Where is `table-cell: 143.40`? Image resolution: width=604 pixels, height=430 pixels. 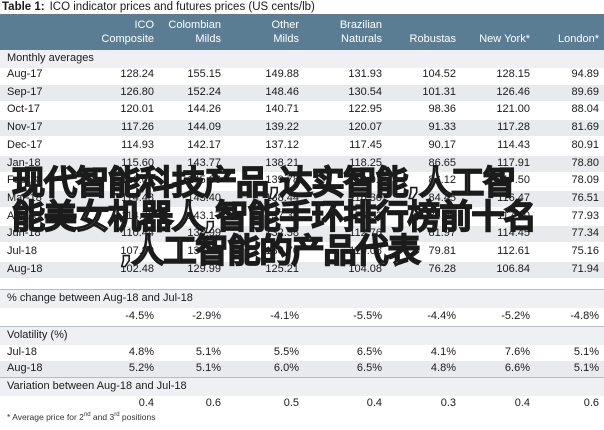 table-cell: 143.40 is located at coordinates (204, 197).